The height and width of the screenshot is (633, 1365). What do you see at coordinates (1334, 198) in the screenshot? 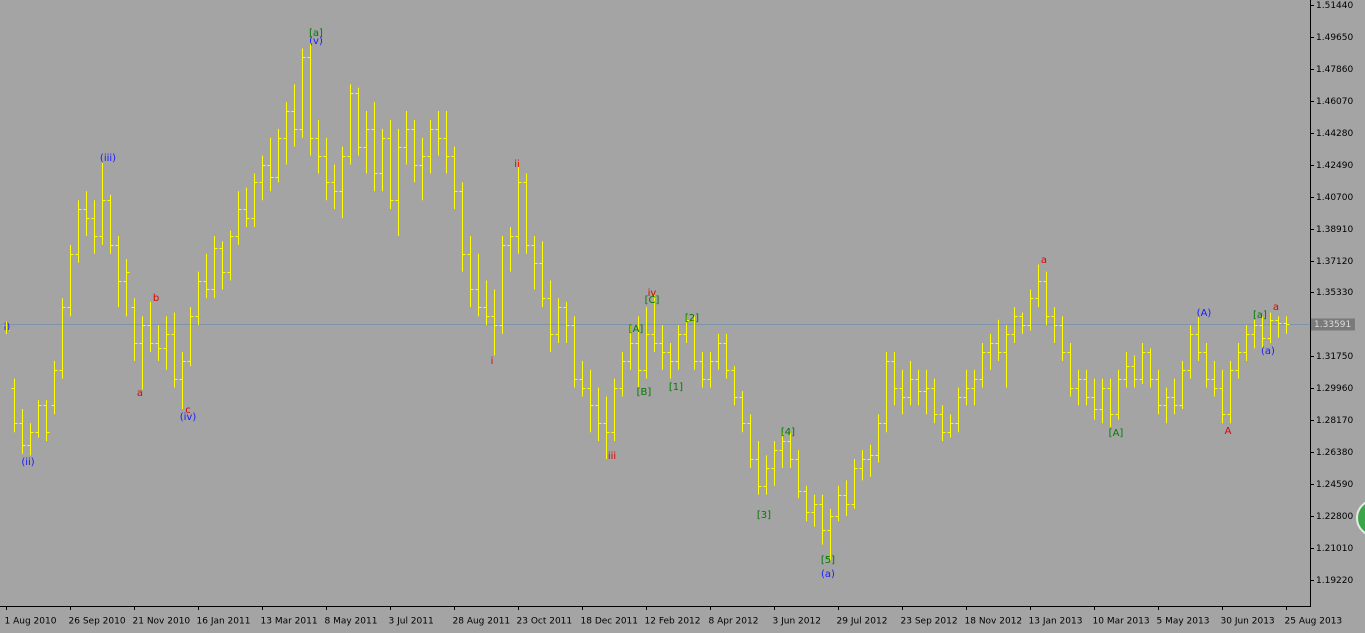
I see `y-tick-label: 1.40700` at bounding box center [1334, 198].